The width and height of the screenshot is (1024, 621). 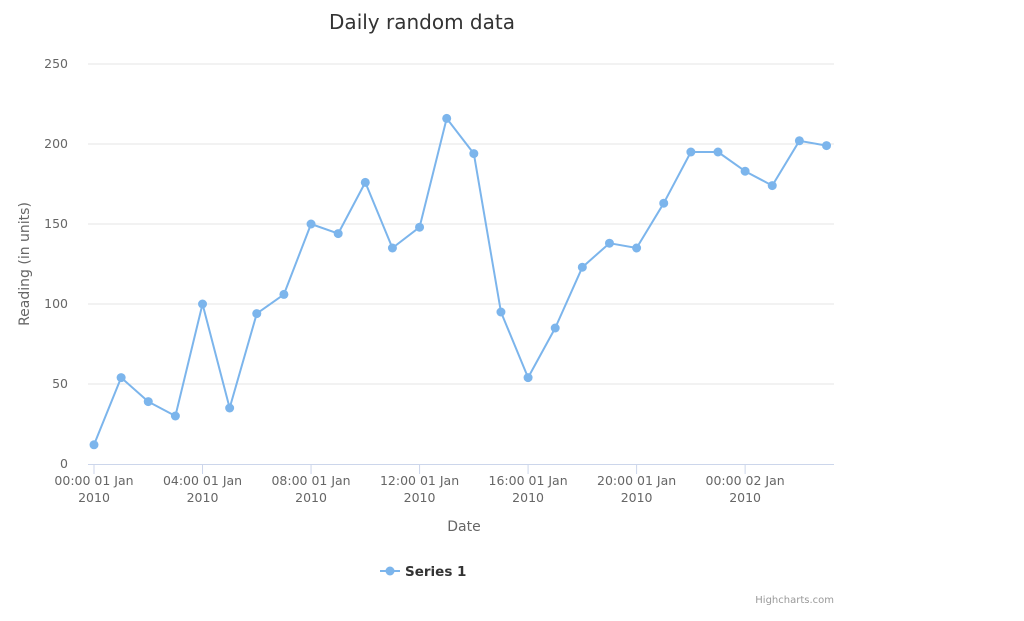 What do you see at coordinates (56, 303) in the screenshot?
I see `y-tick-label: 100` at bounding box center [56, 303].